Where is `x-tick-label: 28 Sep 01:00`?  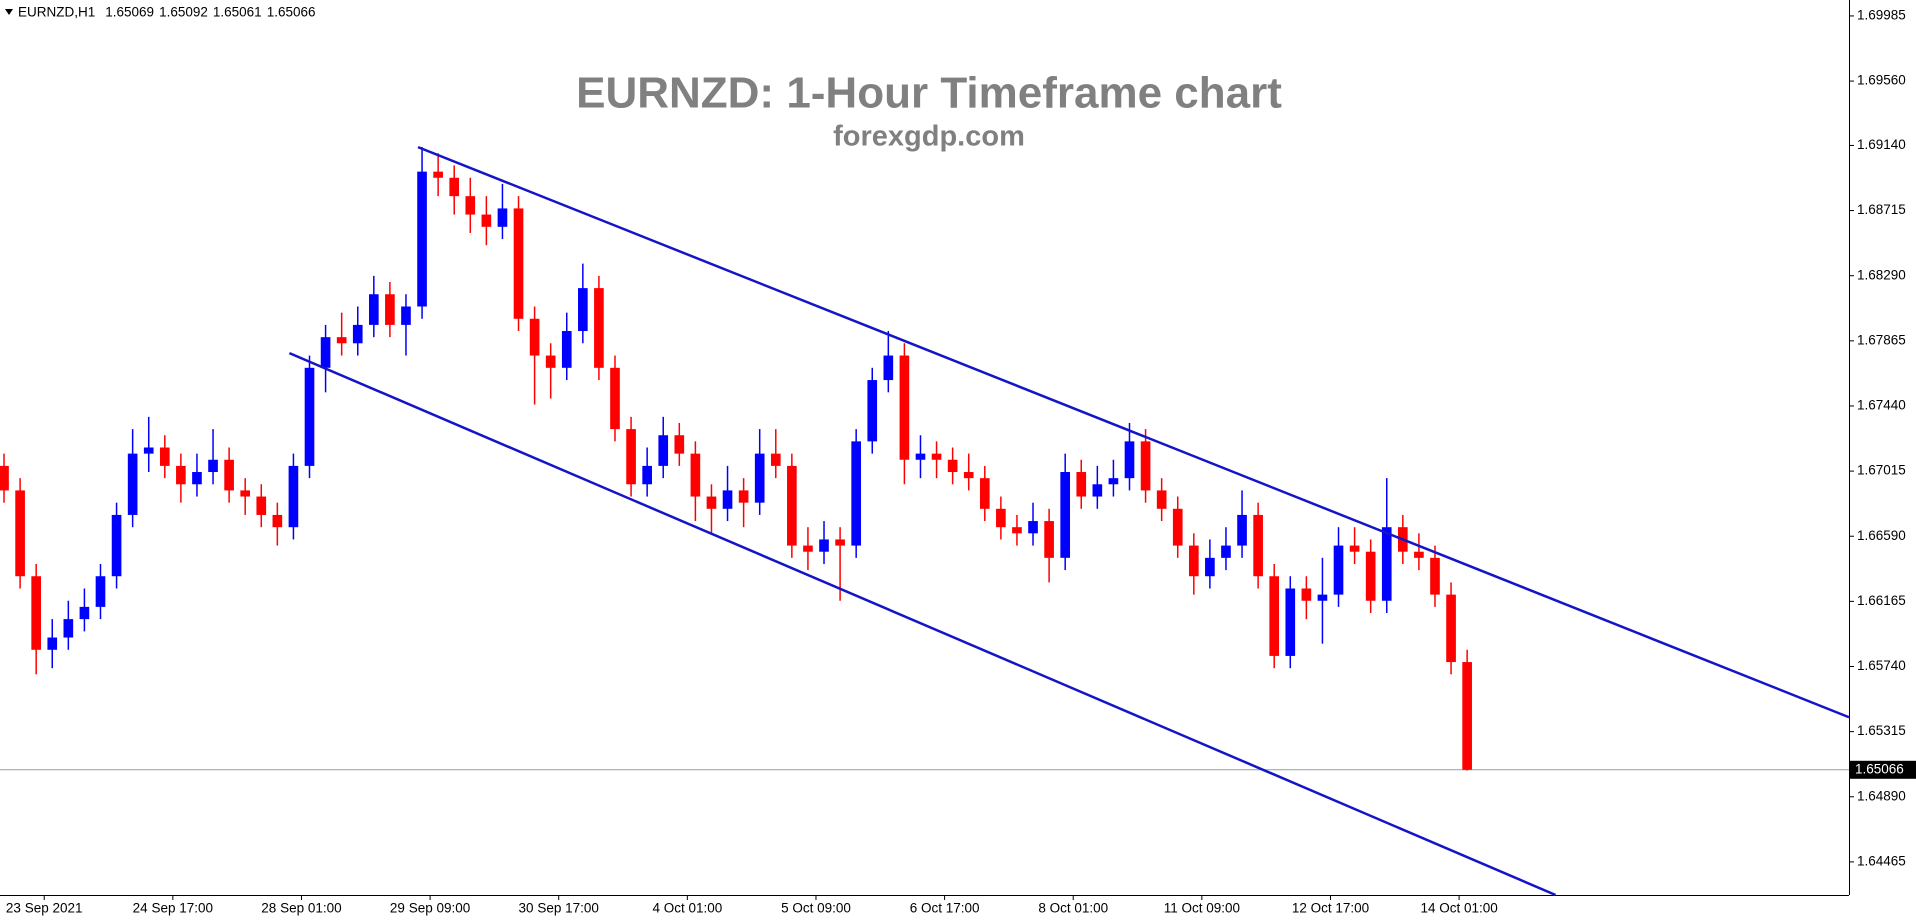
x-tick-label: 28 Sep 01:00 is located at coordinates (301, 908).